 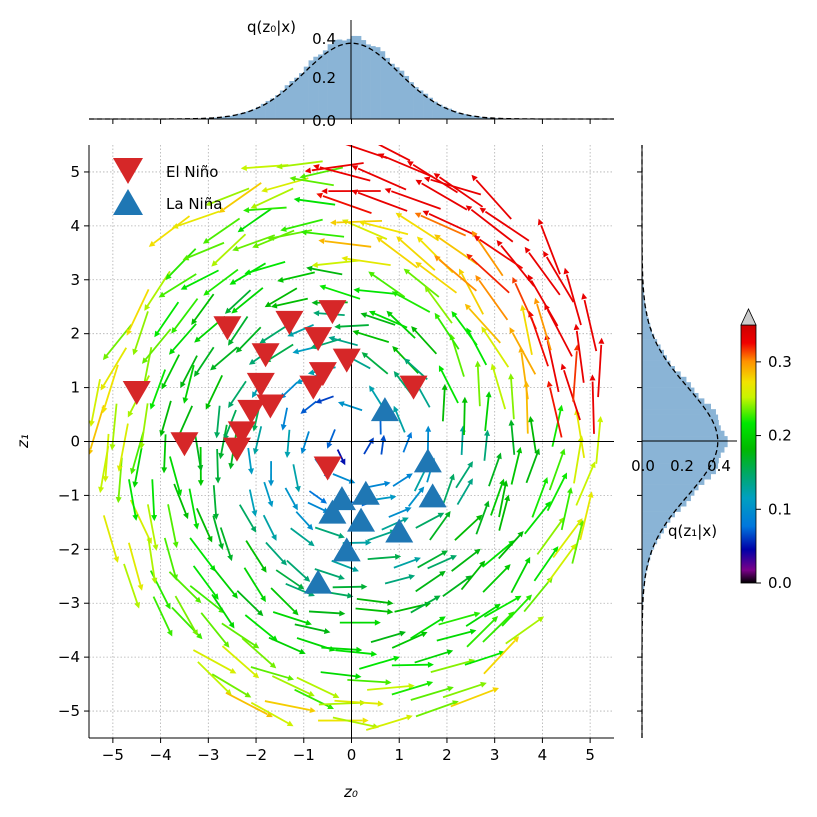 What do you see at coordinates (161, 755) in the screenshot?
I see `x-tick-label: −4` at bounding box center [161, 755].